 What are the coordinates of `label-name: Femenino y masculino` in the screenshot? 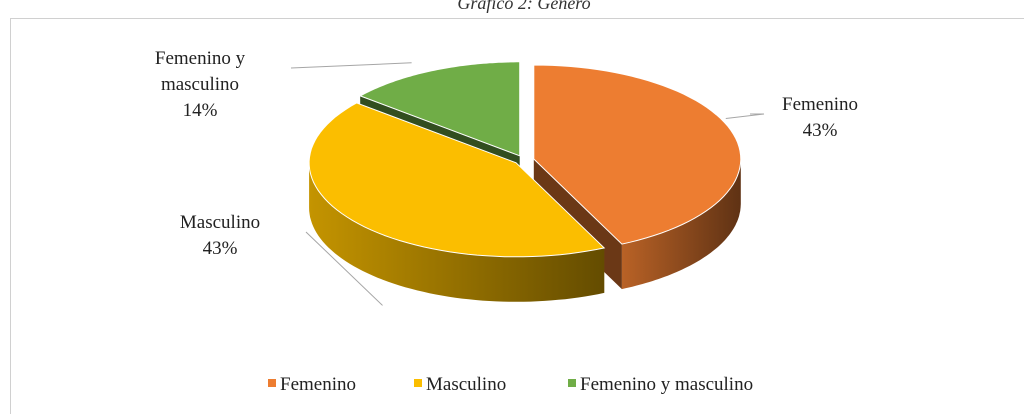 It's located at (200, 71).